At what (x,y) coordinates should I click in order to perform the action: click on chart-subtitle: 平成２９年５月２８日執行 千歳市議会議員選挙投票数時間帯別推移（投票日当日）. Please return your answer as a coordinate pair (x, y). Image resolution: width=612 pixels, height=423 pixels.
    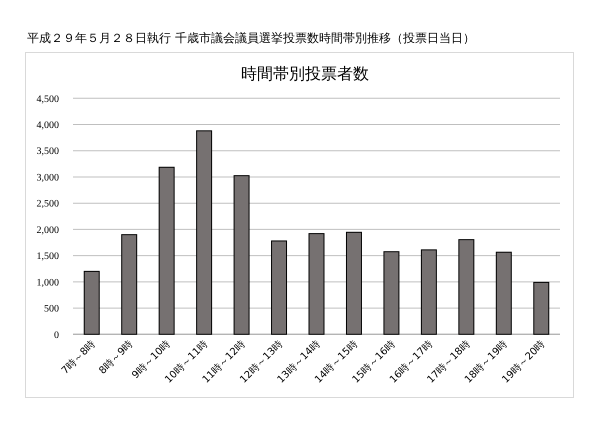
    Looking at the image, I should click on (251, 38).